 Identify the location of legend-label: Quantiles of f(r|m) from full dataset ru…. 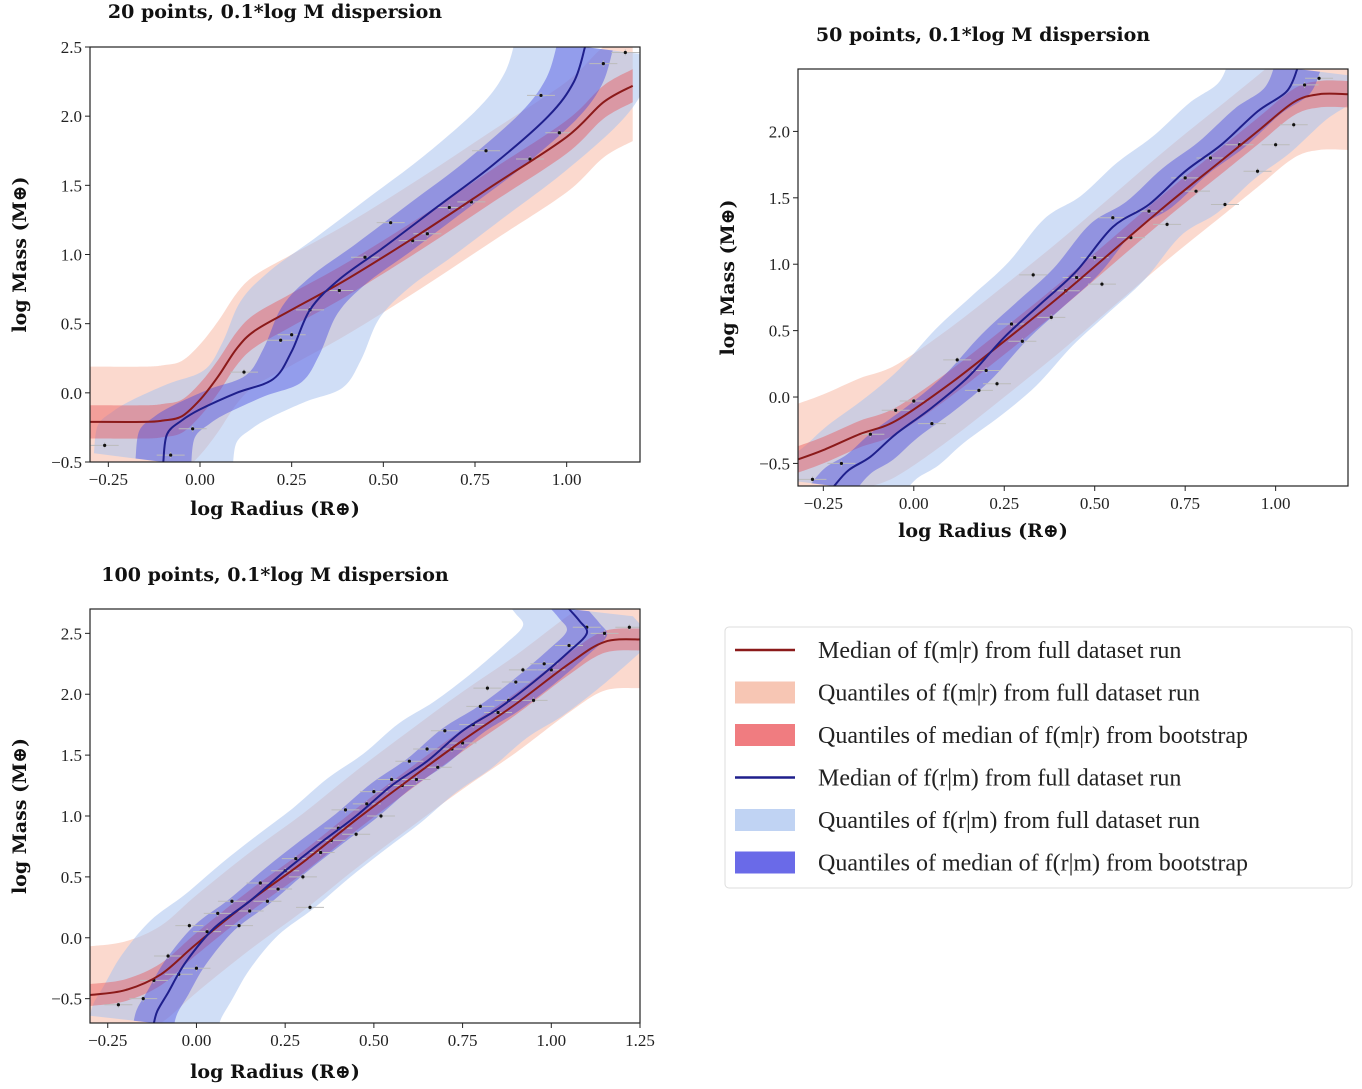
(1009, 821).